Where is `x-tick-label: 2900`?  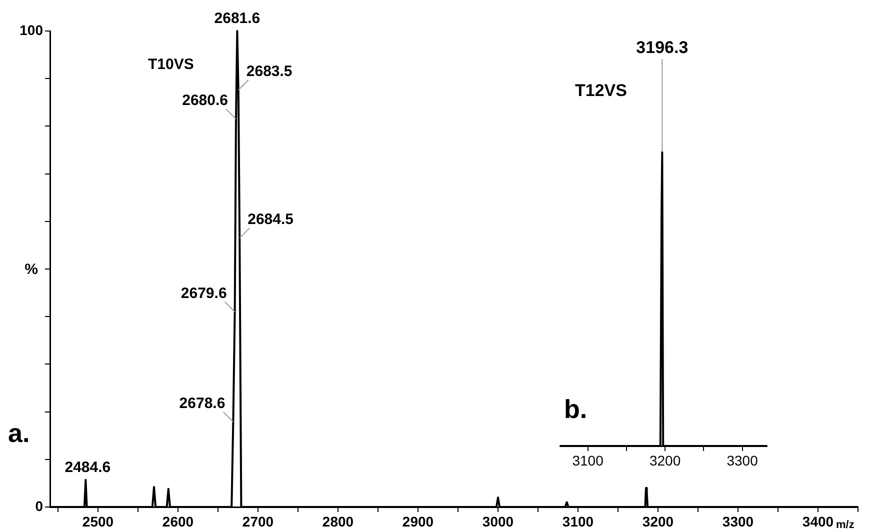 x-tick-label: 2900 is located at coordinates (418, 521).